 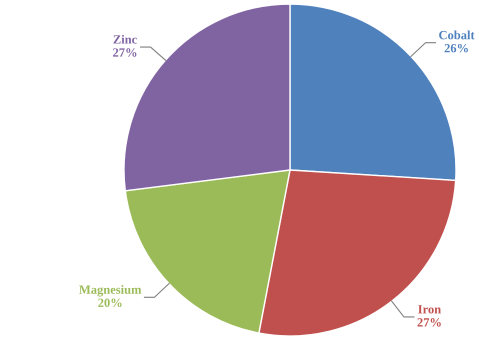 What do you see at coordinates (125, 39) in the screenshot?
I see `slice-label: Zinc` at bounding box center [125, 39].